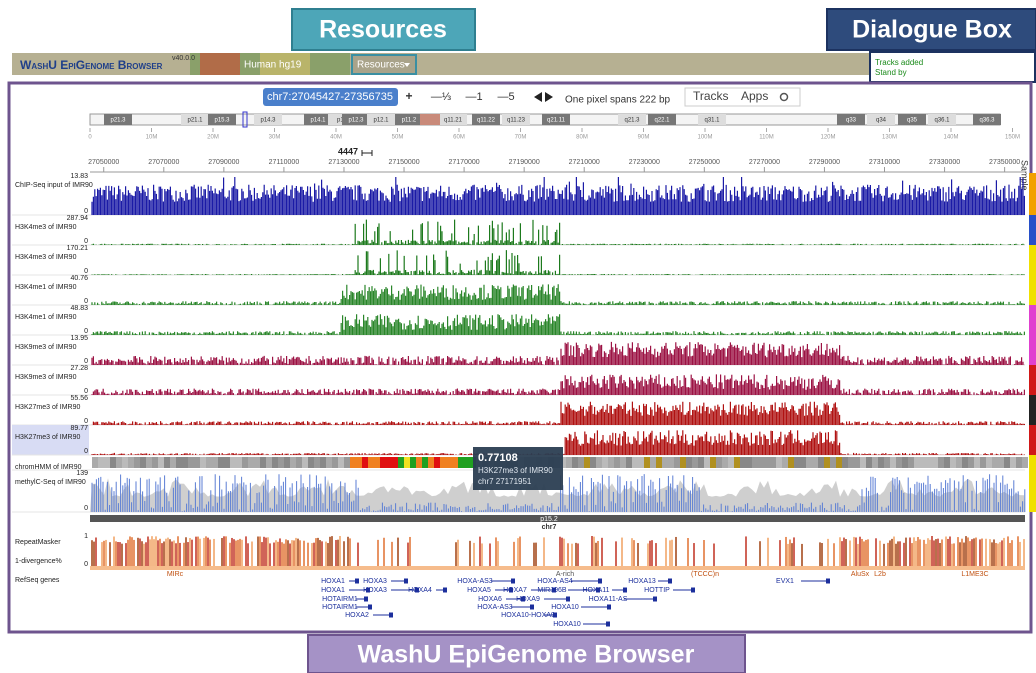 Image resolution: width=1036 pixels, height=673 pixels. I want to click on menu-item: Apps, so click(754, 96).